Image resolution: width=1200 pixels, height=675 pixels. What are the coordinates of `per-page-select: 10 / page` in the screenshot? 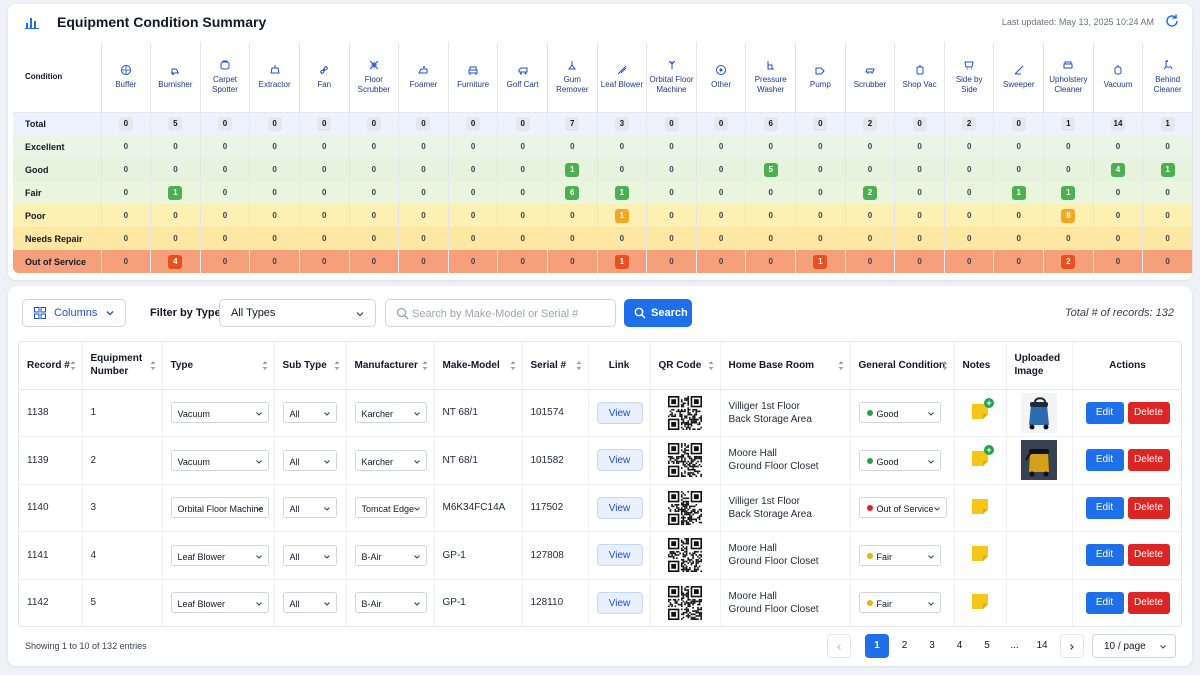 It's located at (1134, 646).